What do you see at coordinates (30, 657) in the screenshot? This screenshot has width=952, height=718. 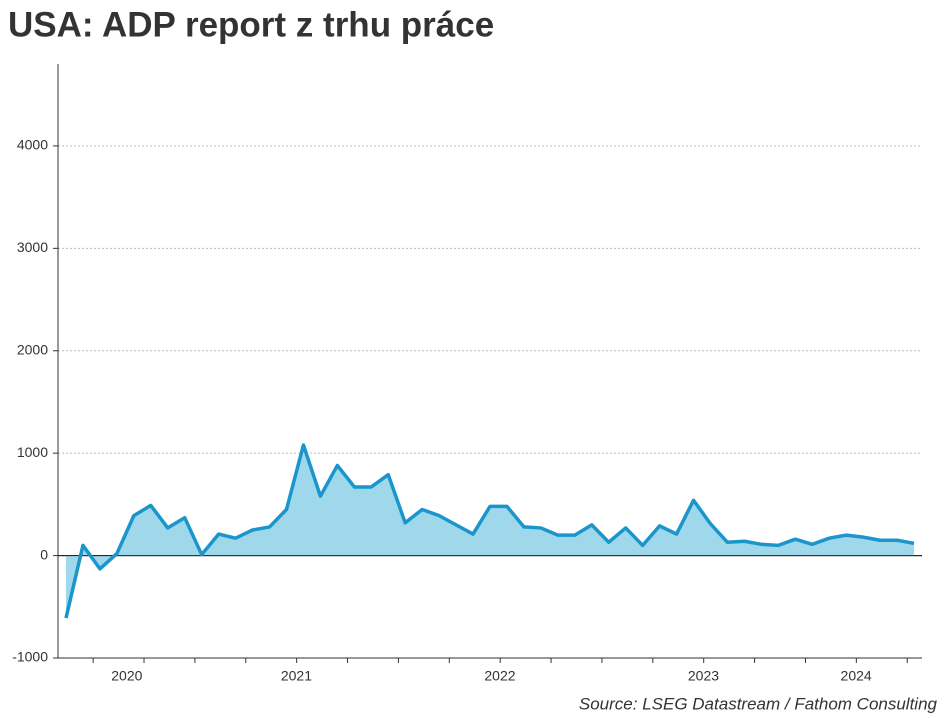 I see `y-tick-label: -1000` at bounding box center [30, 657].